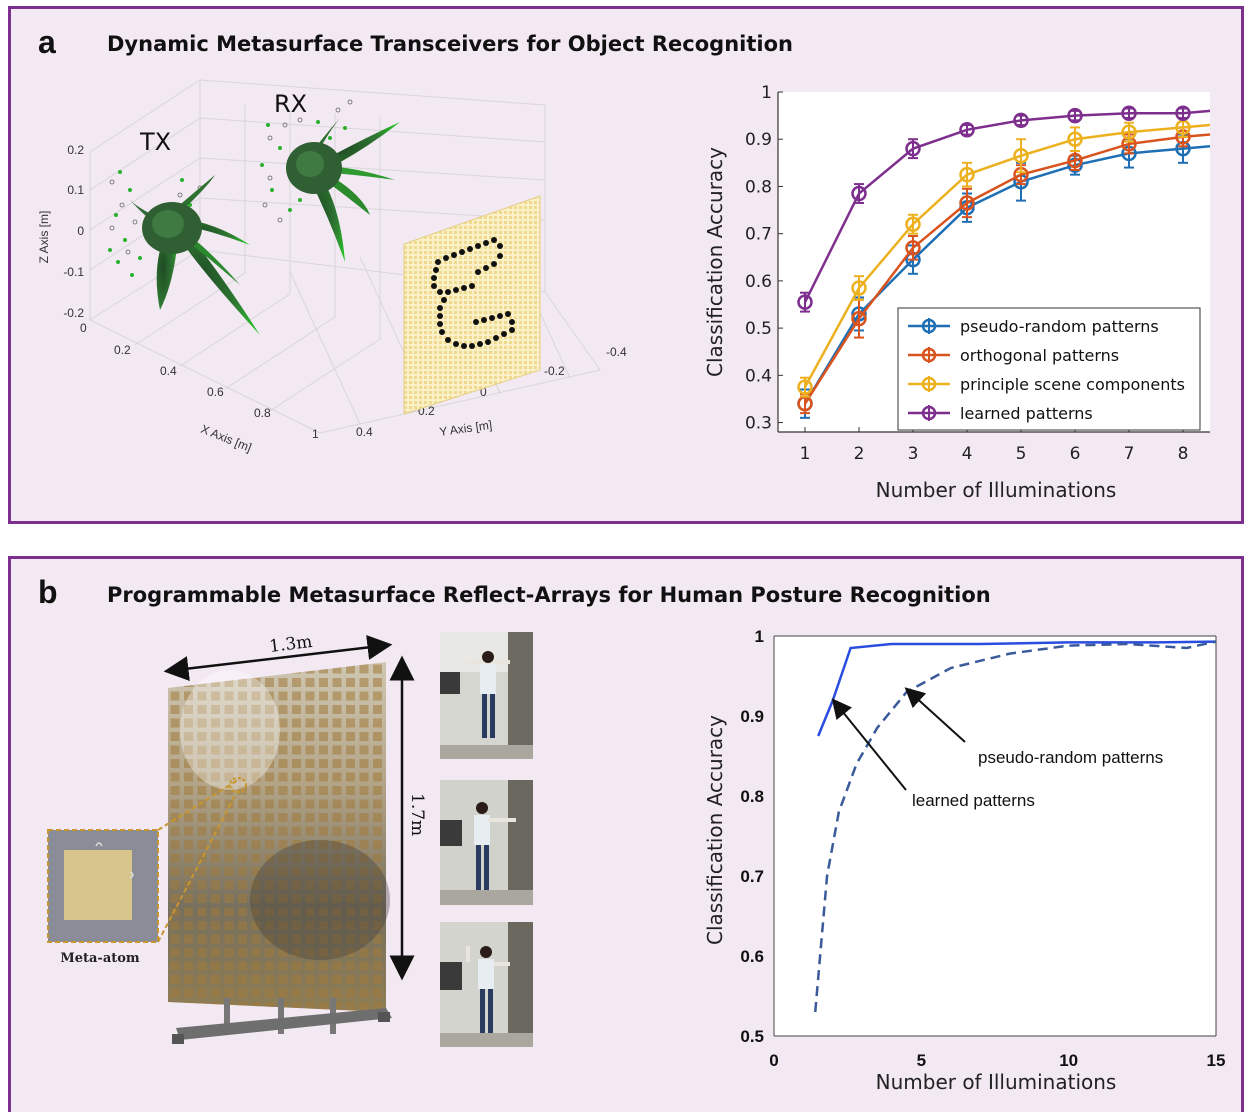  Describe the element at coordinates (155, 142) in the screenshot. I see `tx-label: TX` at that location.